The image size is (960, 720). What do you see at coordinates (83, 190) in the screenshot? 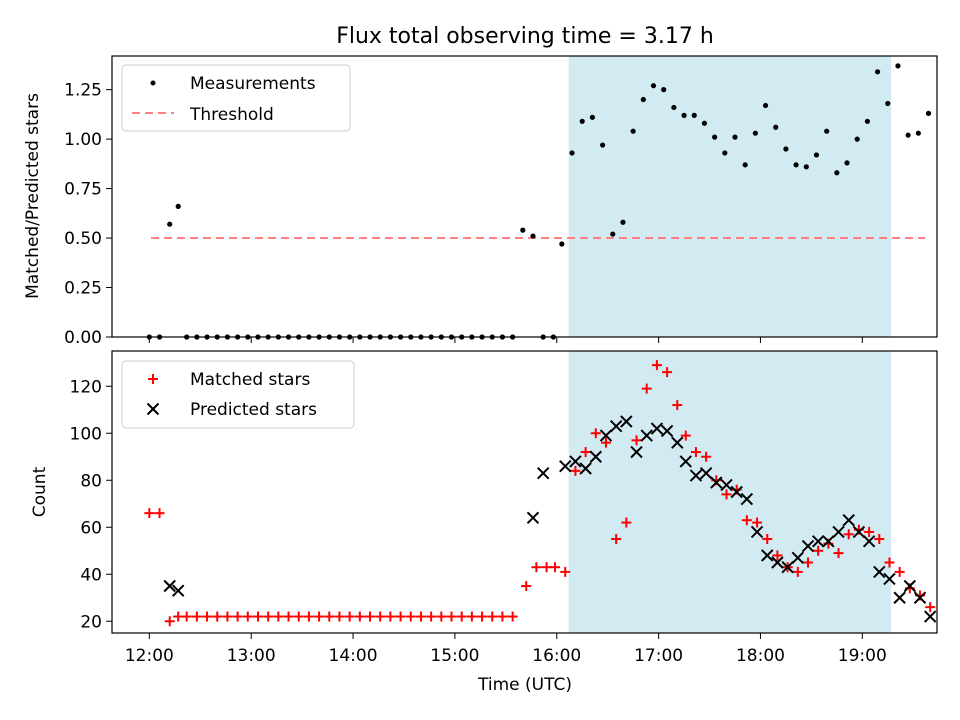
I see `y-tick-label: 0.75` at bounding box center [83, 190].